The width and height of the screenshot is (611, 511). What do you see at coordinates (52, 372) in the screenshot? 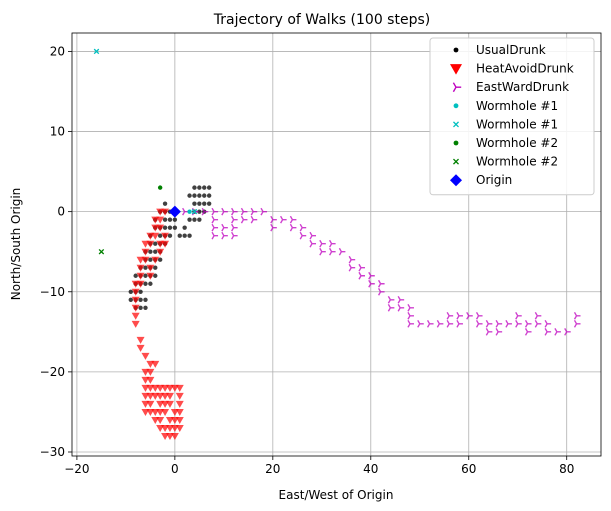
I see `y-tick-label: −20` at bounding box center [52, 372].